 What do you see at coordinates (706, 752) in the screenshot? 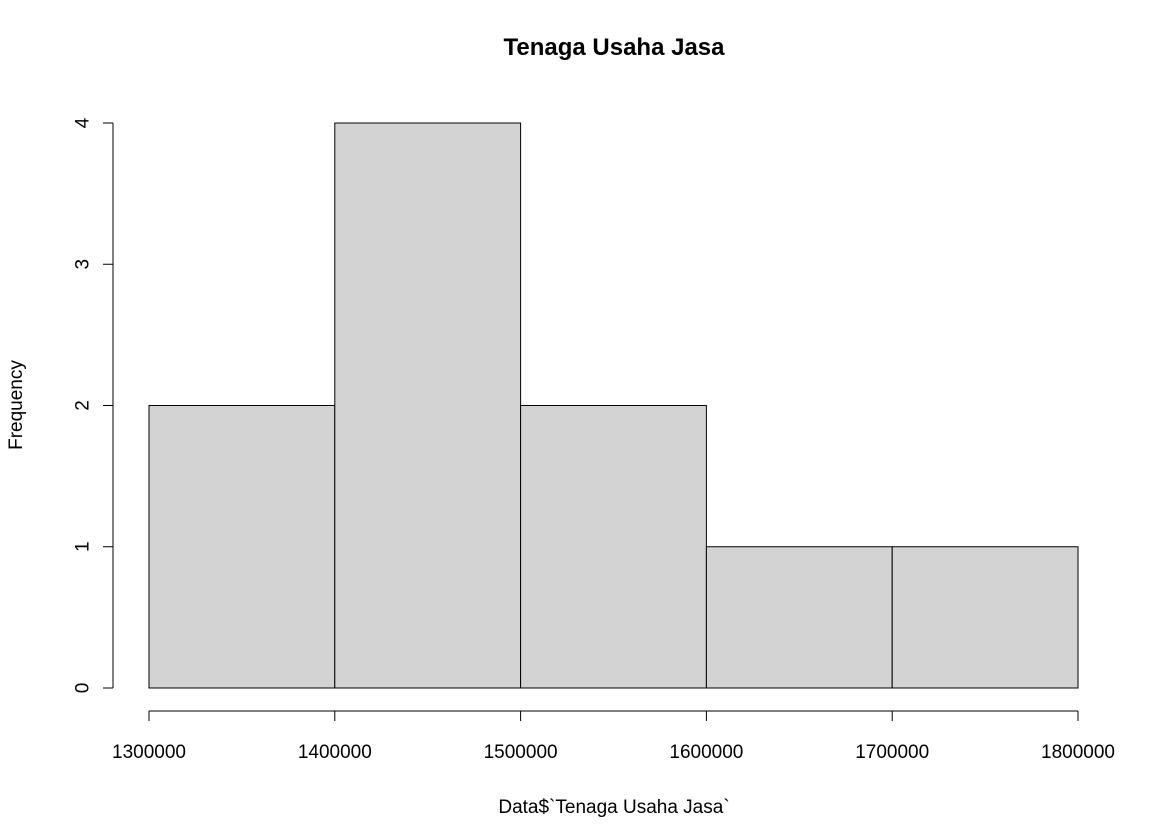
I see `x-tick-label-3: 1600000` at bounding box center [706, 752].